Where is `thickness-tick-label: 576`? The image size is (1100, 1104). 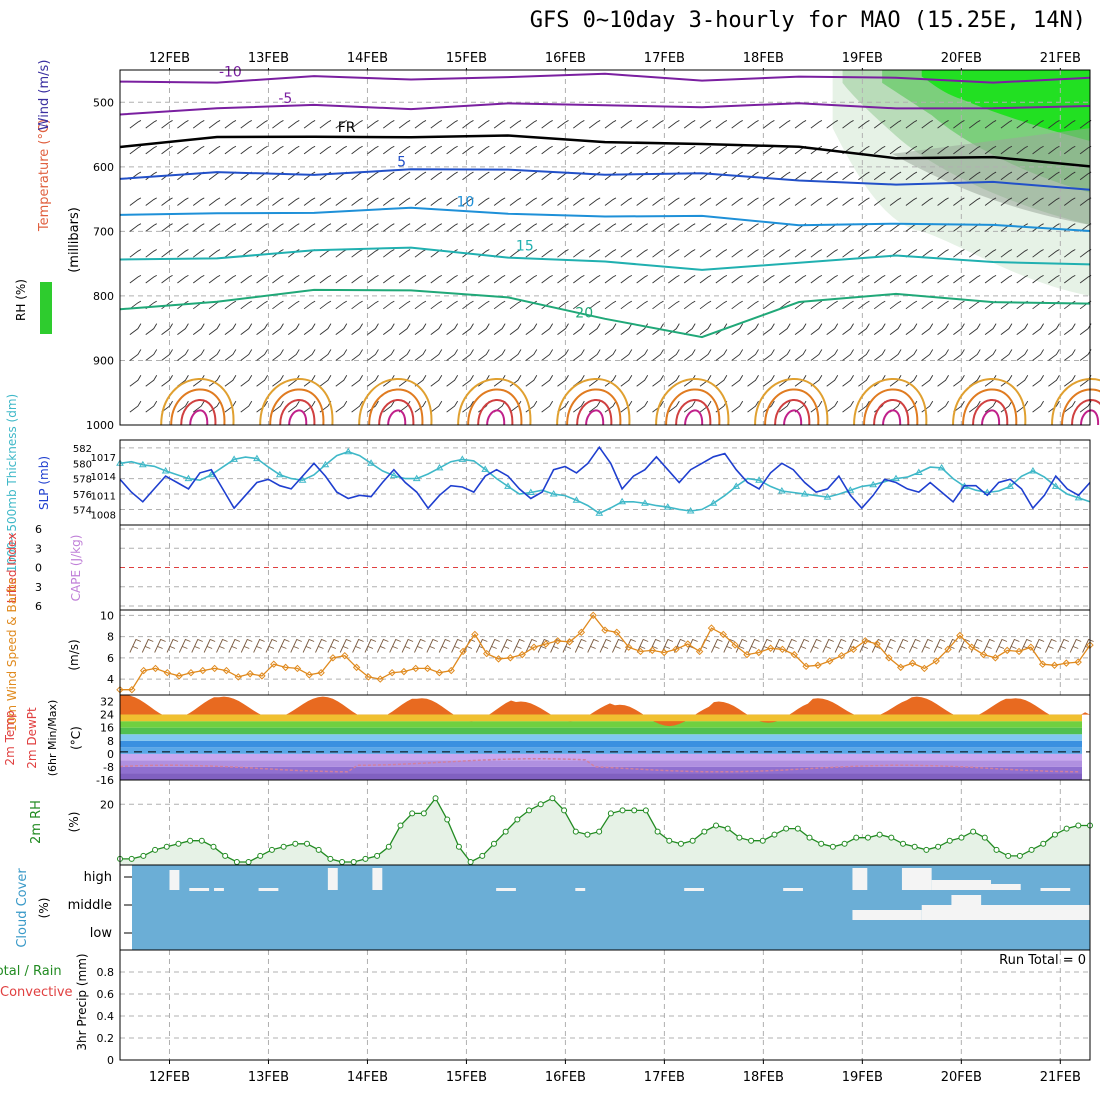
thickness-tick-label: 576 is located at coordinates (82, 495).